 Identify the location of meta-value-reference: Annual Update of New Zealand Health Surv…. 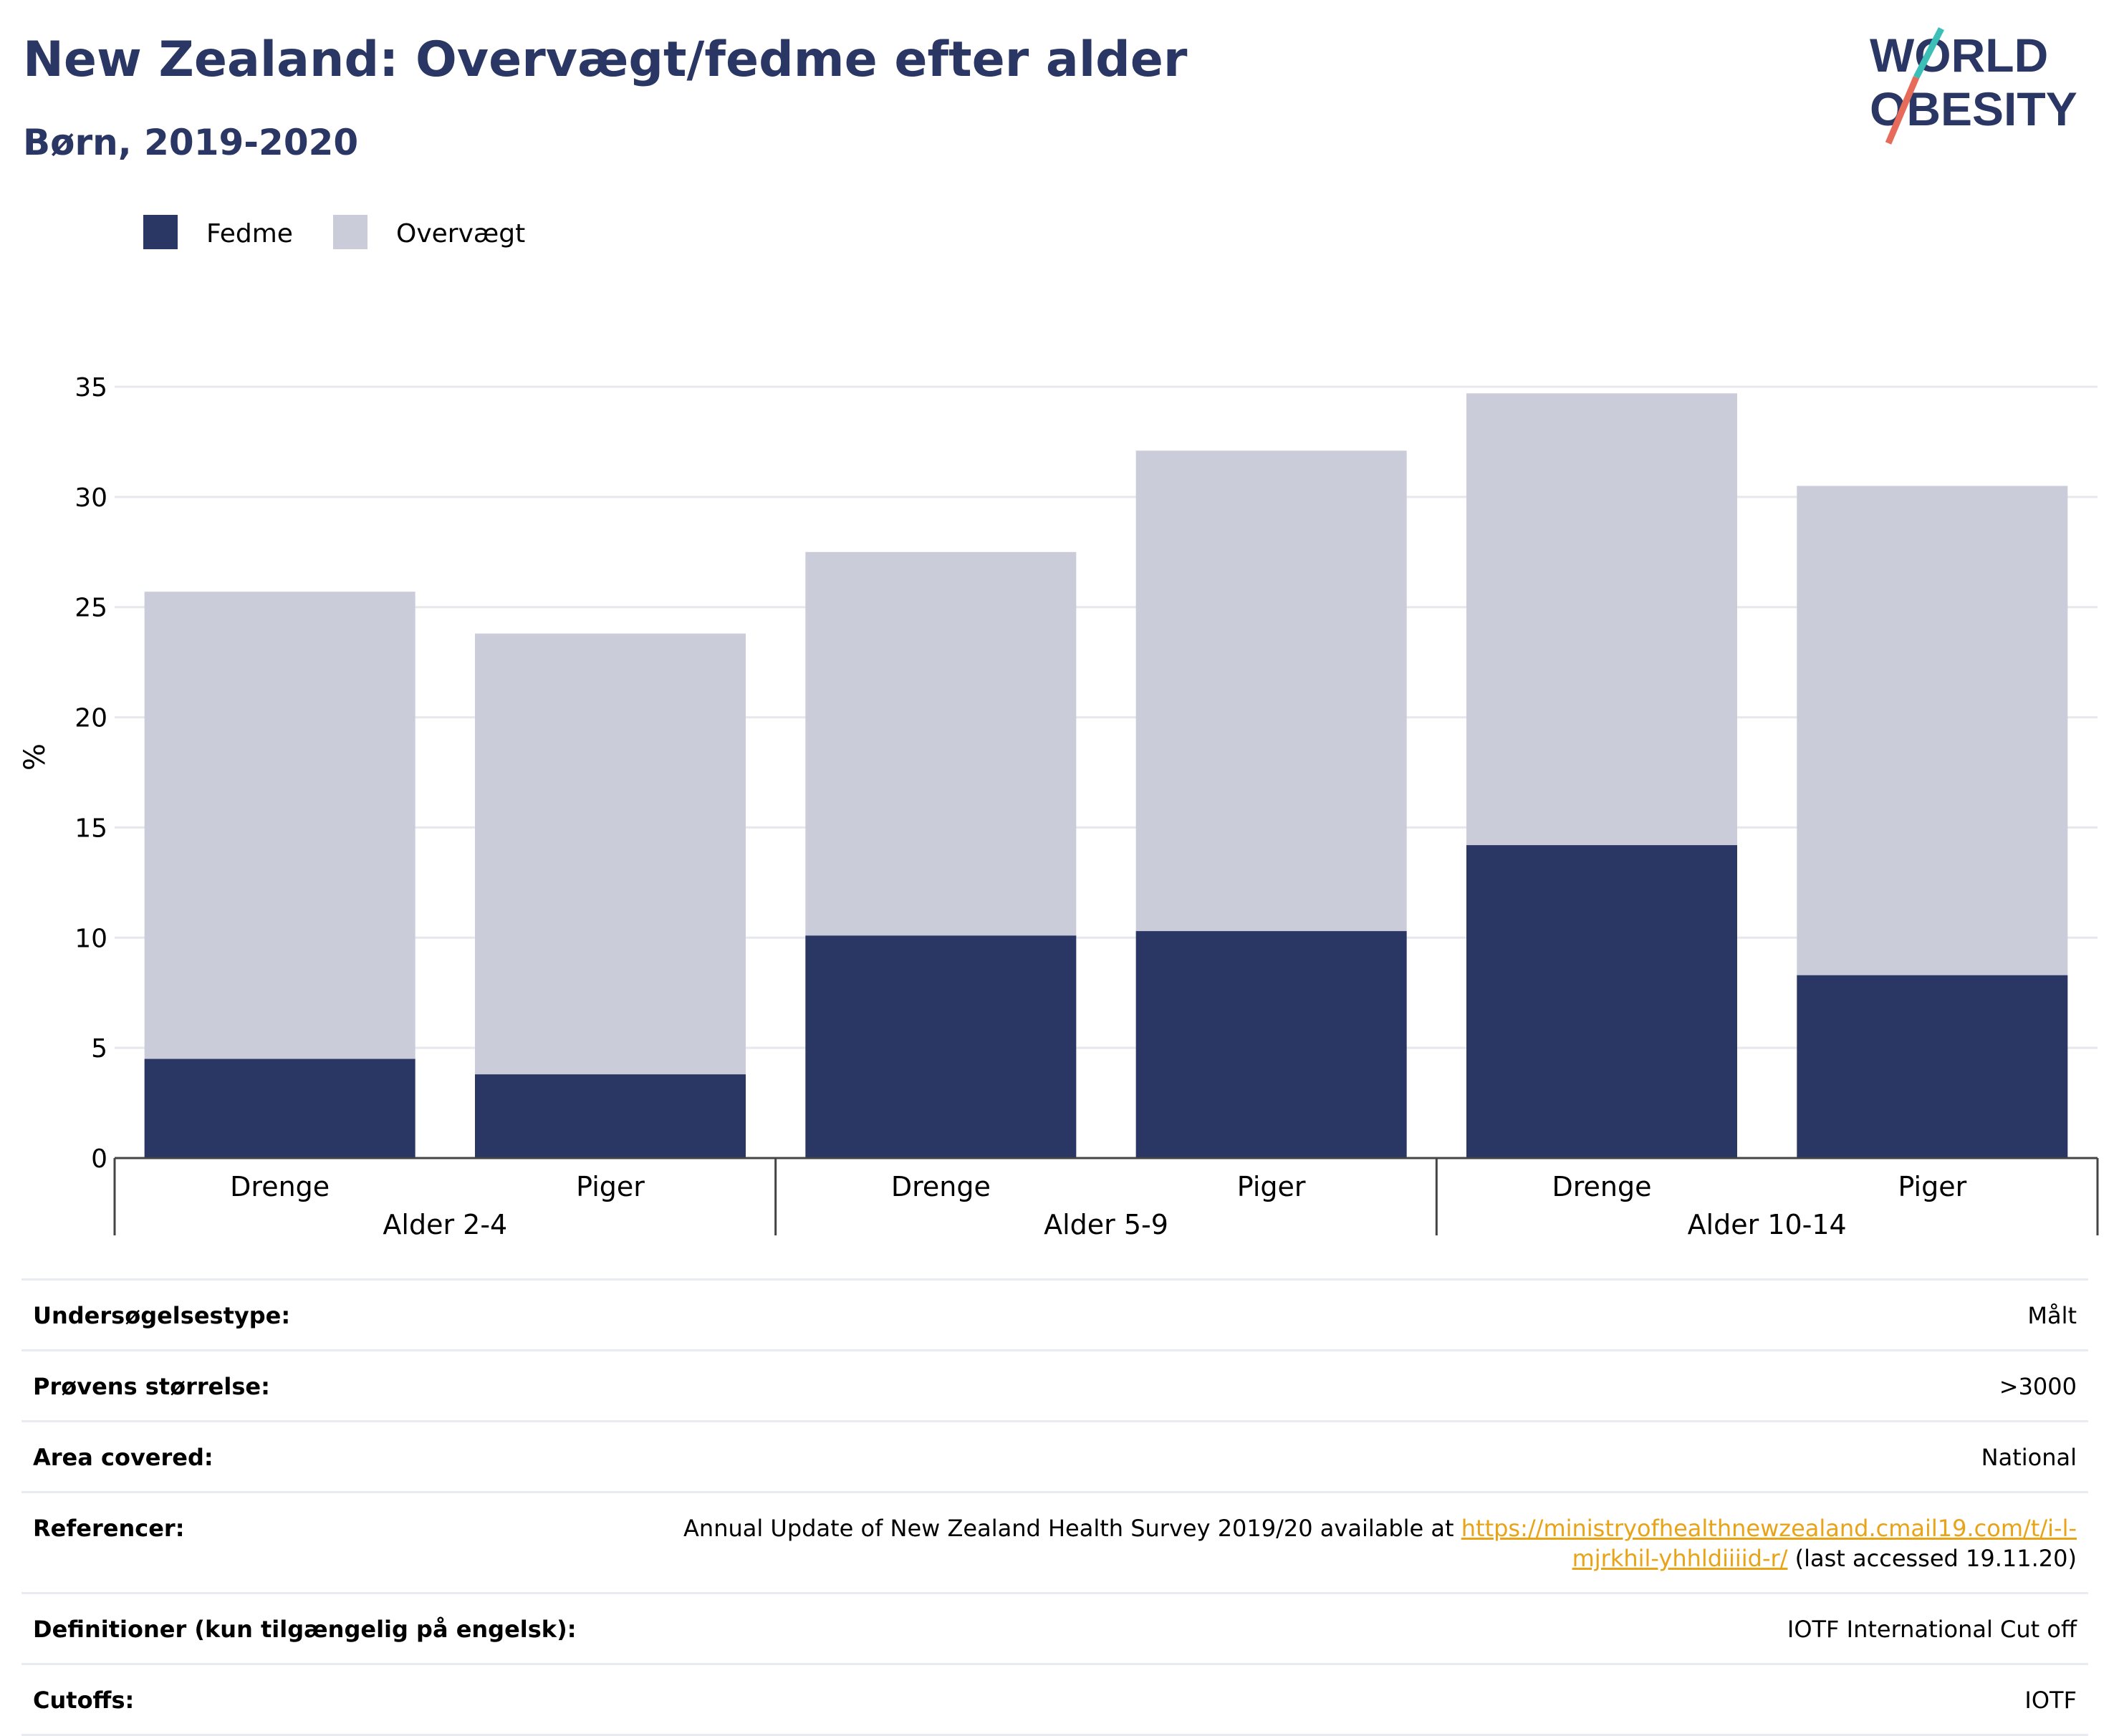
(1342, 1543).